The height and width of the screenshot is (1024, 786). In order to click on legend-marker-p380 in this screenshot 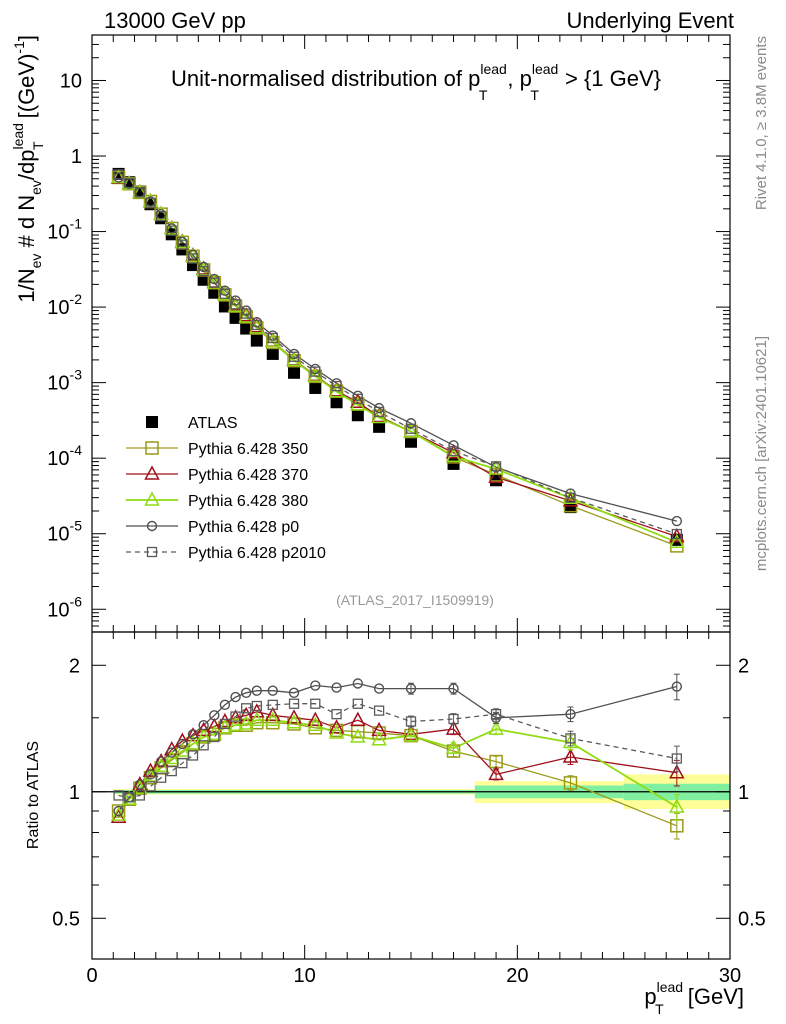, I will do `click(152, 498)`.